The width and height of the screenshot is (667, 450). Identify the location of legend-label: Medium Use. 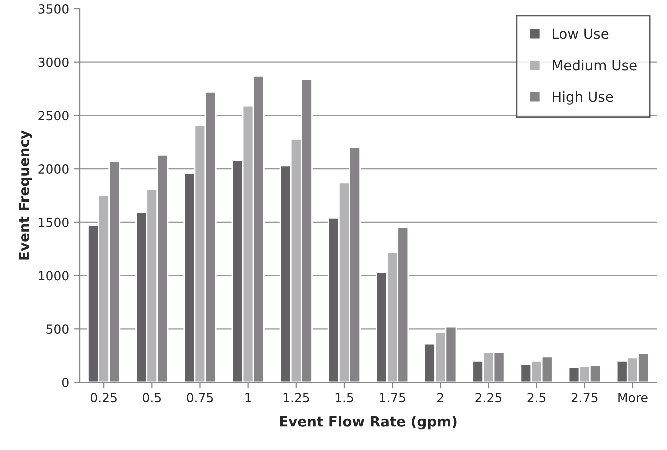
(595, 65).